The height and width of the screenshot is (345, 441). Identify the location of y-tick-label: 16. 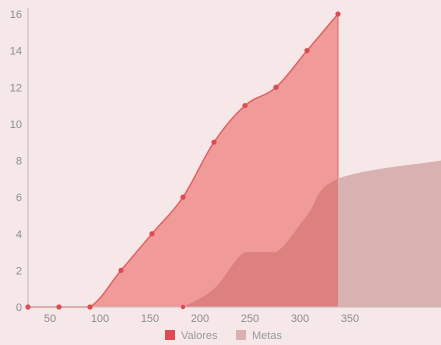
(16, 15).